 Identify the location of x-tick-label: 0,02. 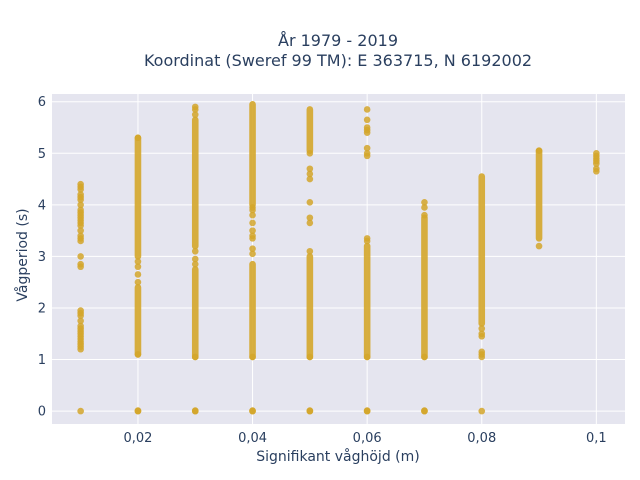
(137, 438).